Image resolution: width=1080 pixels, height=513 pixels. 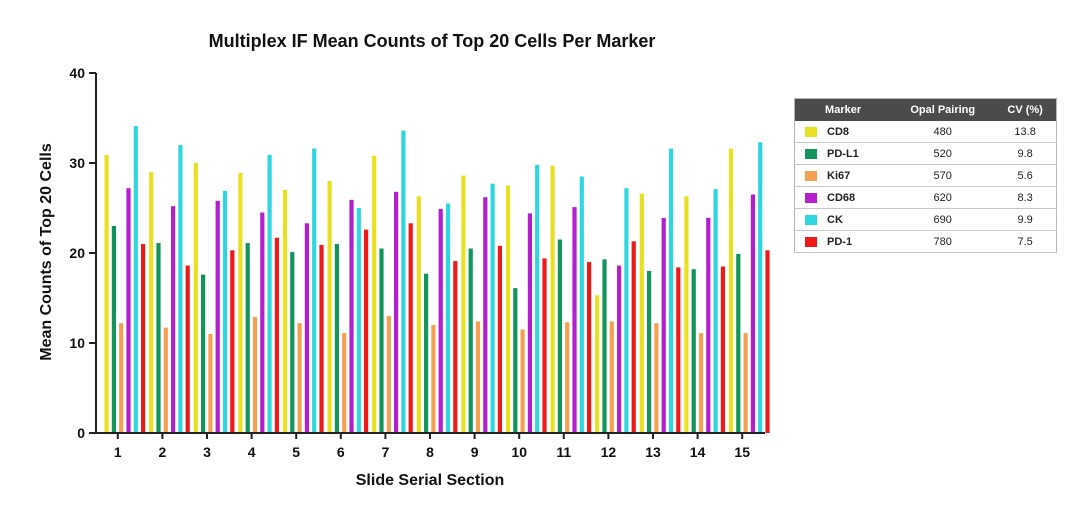 What do you see at coordinates (1025, 197) in the screenshot?
I see `legend-cv-cell: 8.3` at bounding box center [1025, 197].